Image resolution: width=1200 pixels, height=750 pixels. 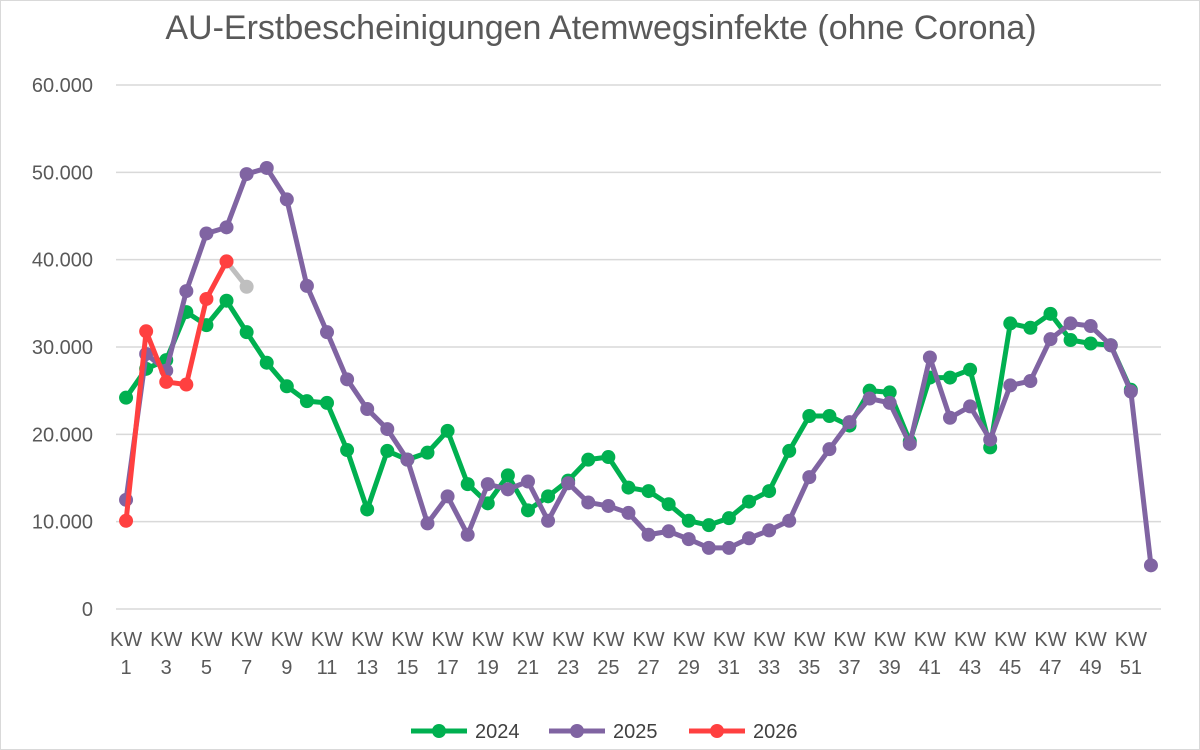 I want to click on x-tick-label-13: KW 27, so click(x=648, y=654).